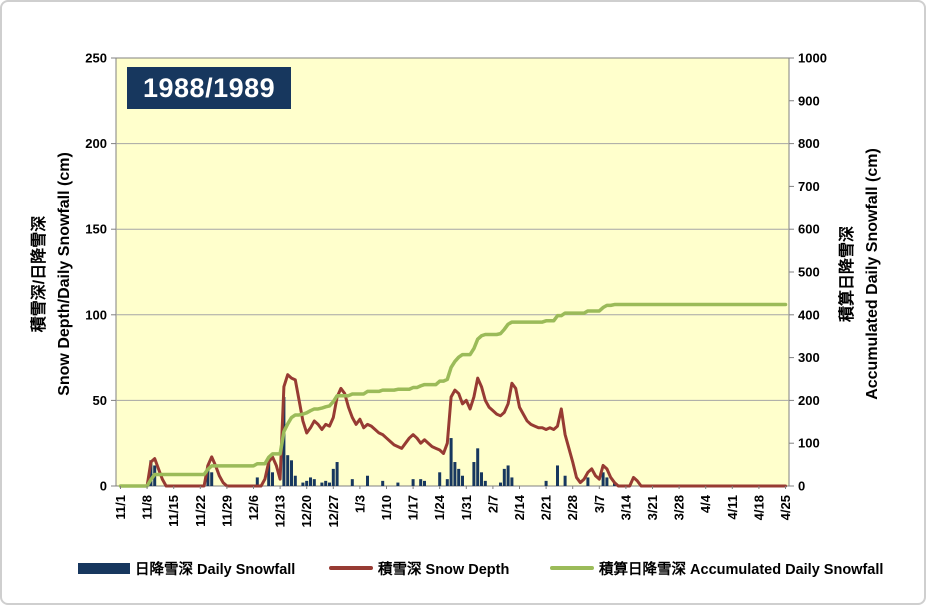  I want to click on svg-text: 11/29, so click(226, 511).